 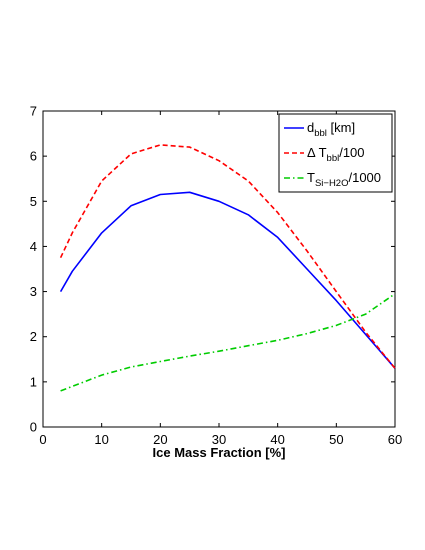 I want to click on y-tick-label: 6, so click(x=33, y=156).